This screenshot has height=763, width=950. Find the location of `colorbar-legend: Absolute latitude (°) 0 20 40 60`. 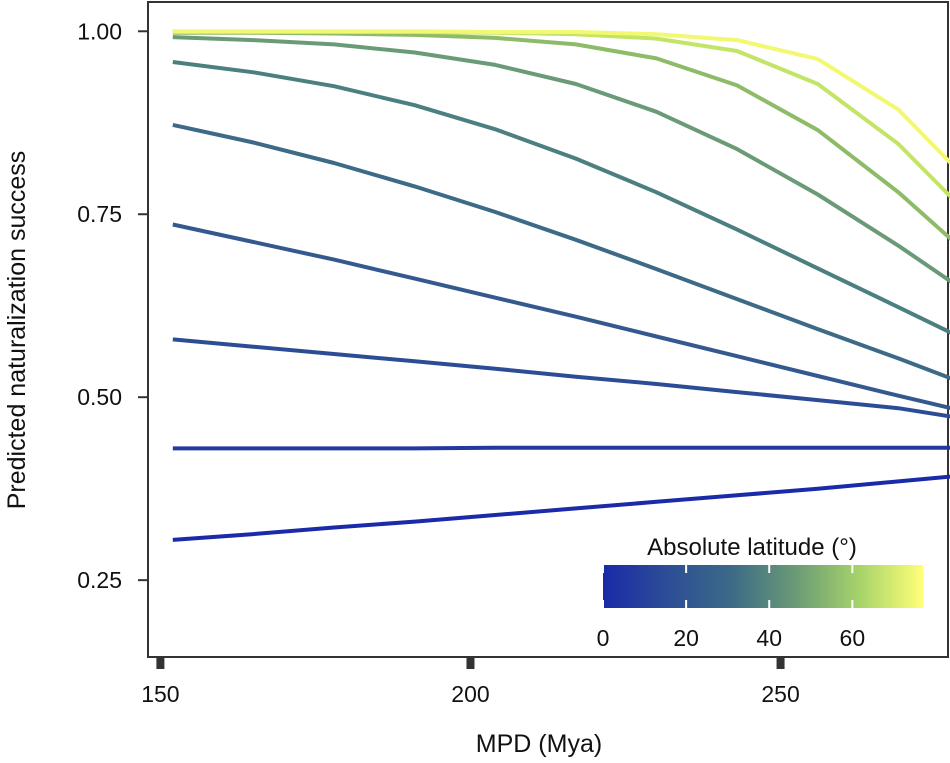

colorbar-legend: Absolute latitude (°) 0 20 40 60 is located at coordinates (760, 592).